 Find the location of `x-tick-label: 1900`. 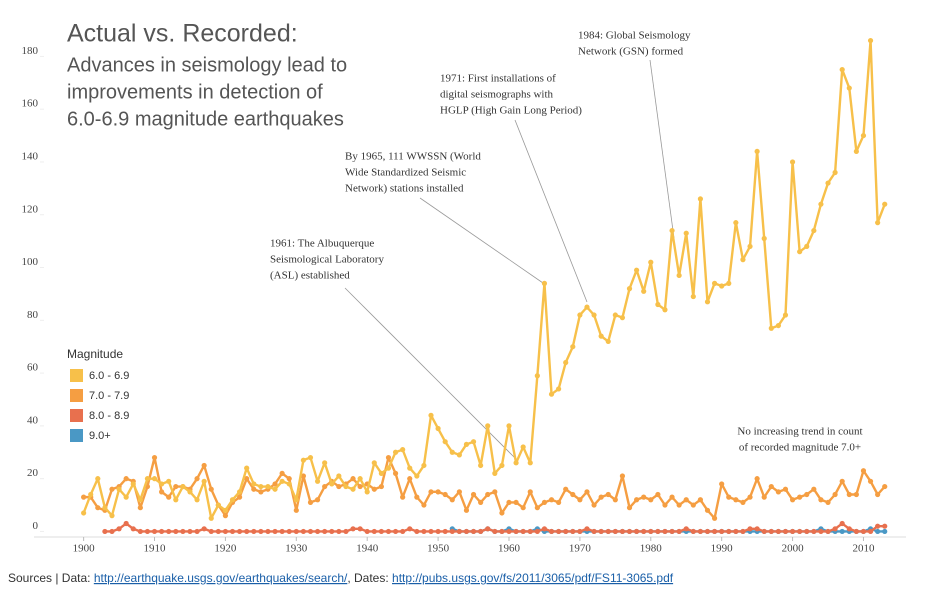

x-tick-label: 1900 is located at coordinates (84, 549).